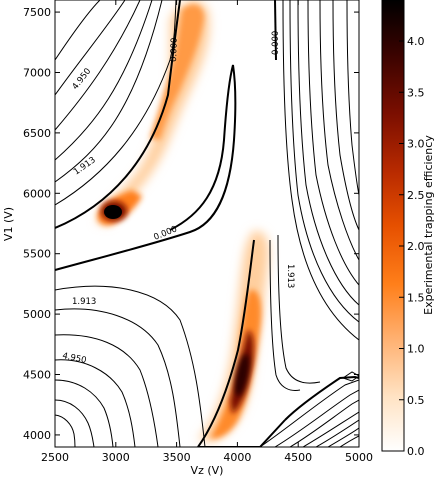 The height and width of the screenshot is (480, 435). Describe the element at coordinates (37, 193) in the screenshot. I see `y-tick-label: 6000` at that location.